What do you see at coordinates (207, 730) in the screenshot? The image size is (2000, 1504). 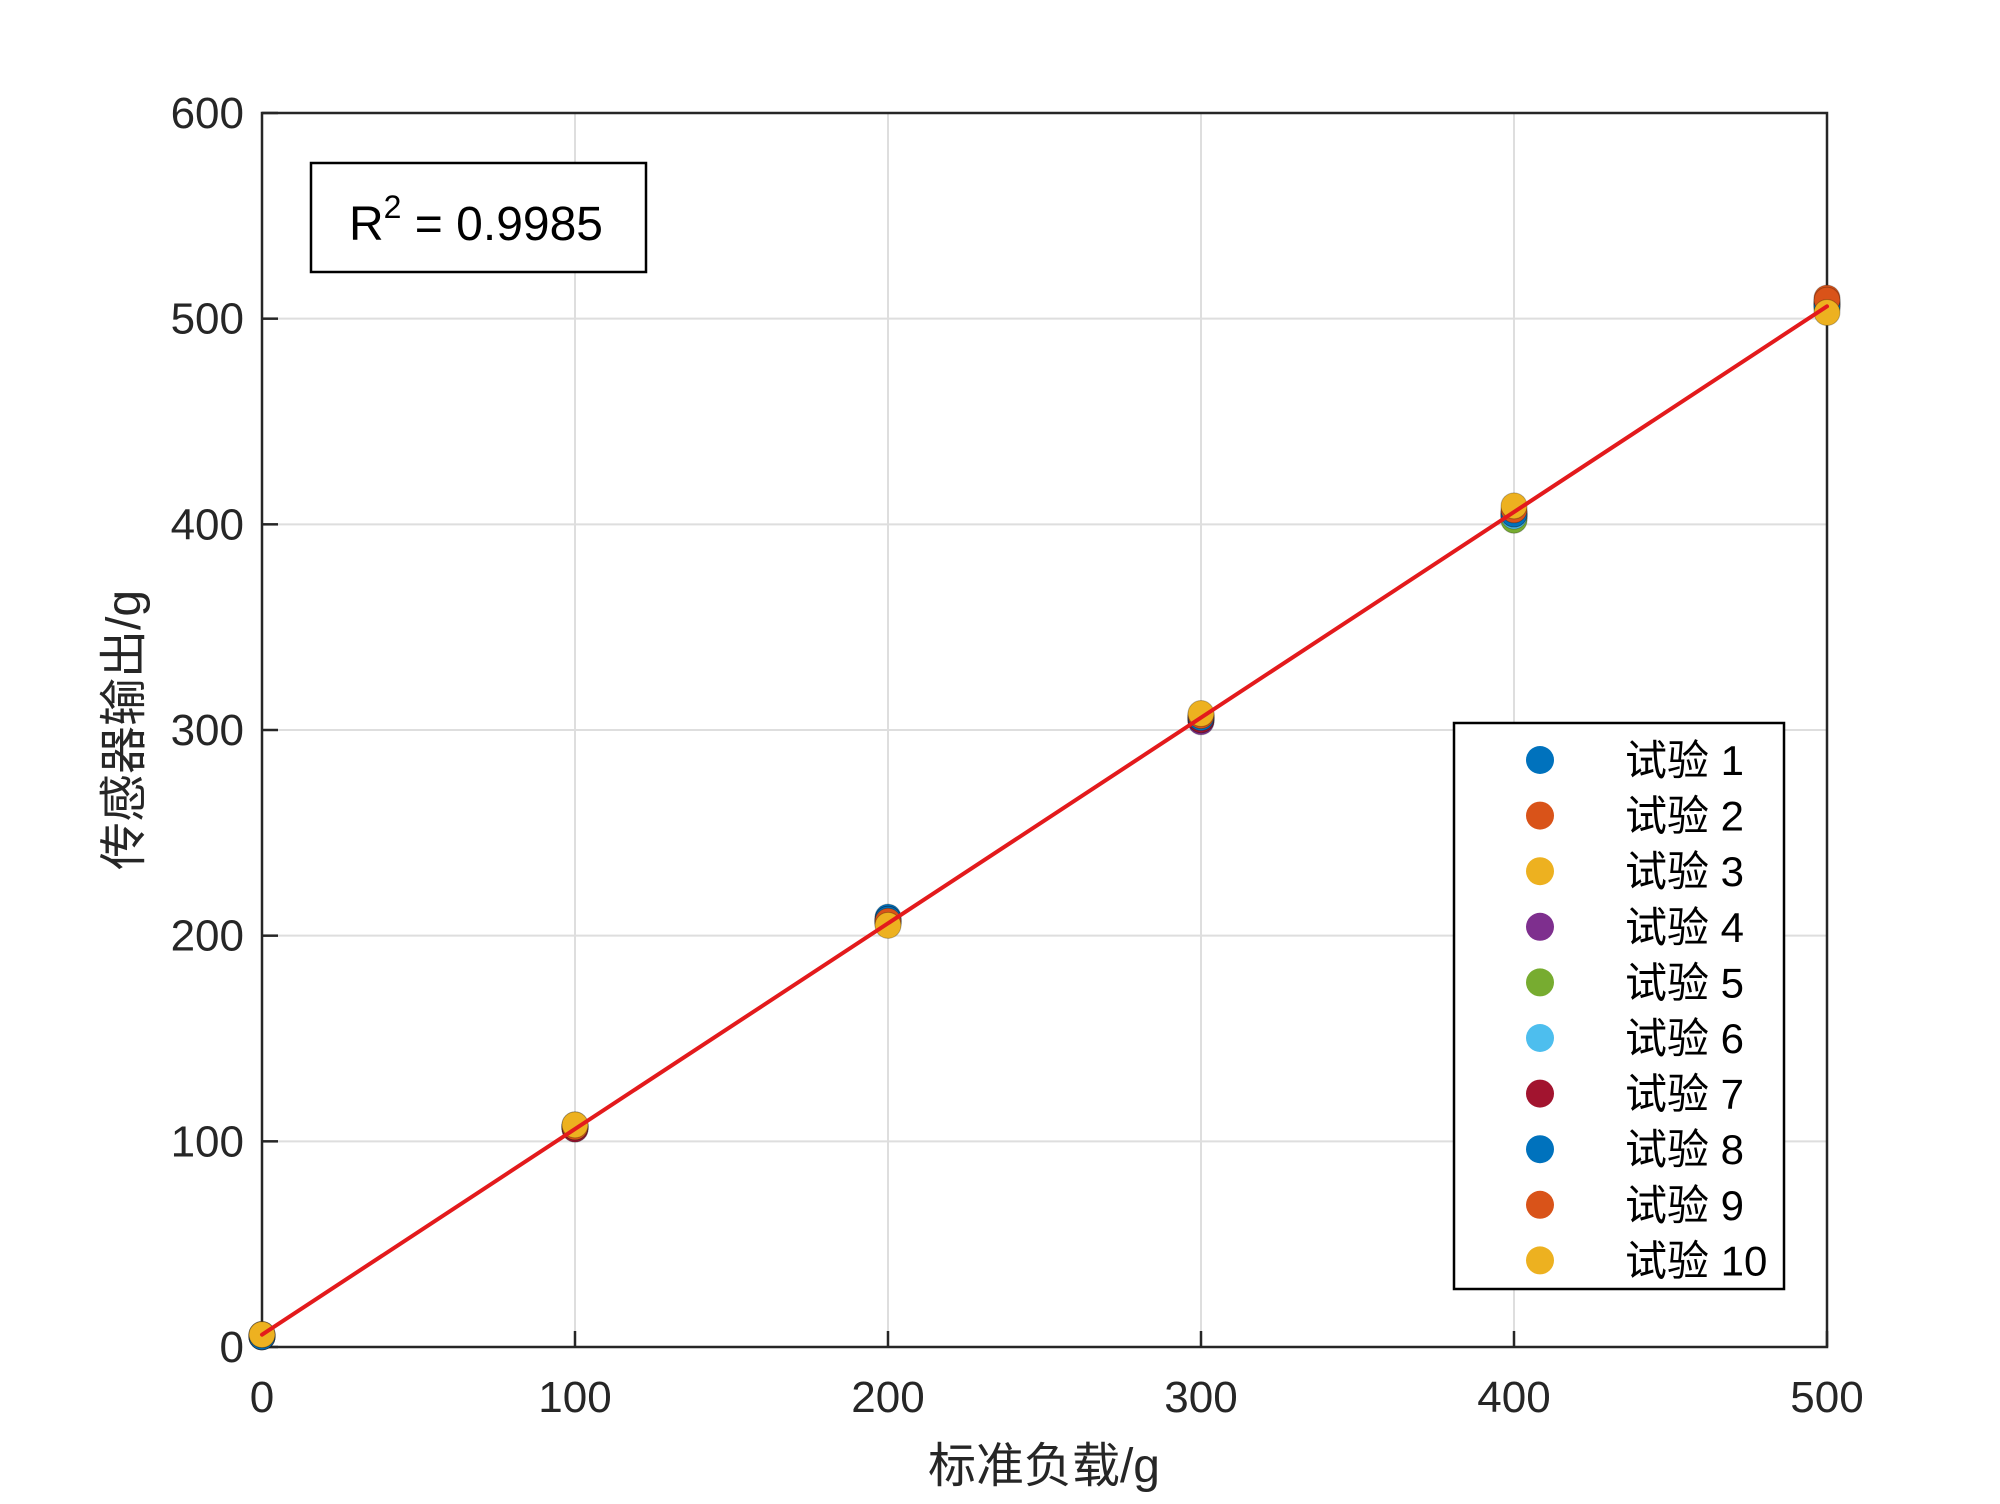 I see `y-tick-label: 300` at bounding box center [207, 730].